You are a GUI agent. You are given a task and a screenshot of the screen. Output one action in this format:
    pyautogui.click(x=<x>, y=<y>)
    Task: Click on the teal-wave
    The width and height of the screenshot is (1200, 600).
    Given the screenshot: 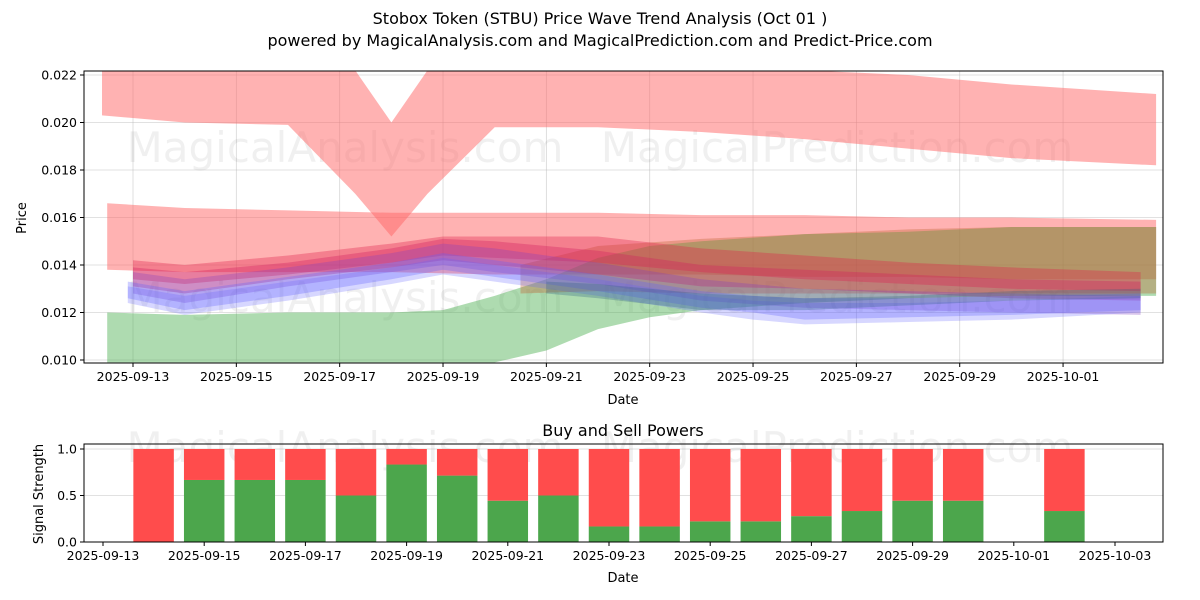 What is the action you would take?
    pyautogui.click(x=843, y=296)
    